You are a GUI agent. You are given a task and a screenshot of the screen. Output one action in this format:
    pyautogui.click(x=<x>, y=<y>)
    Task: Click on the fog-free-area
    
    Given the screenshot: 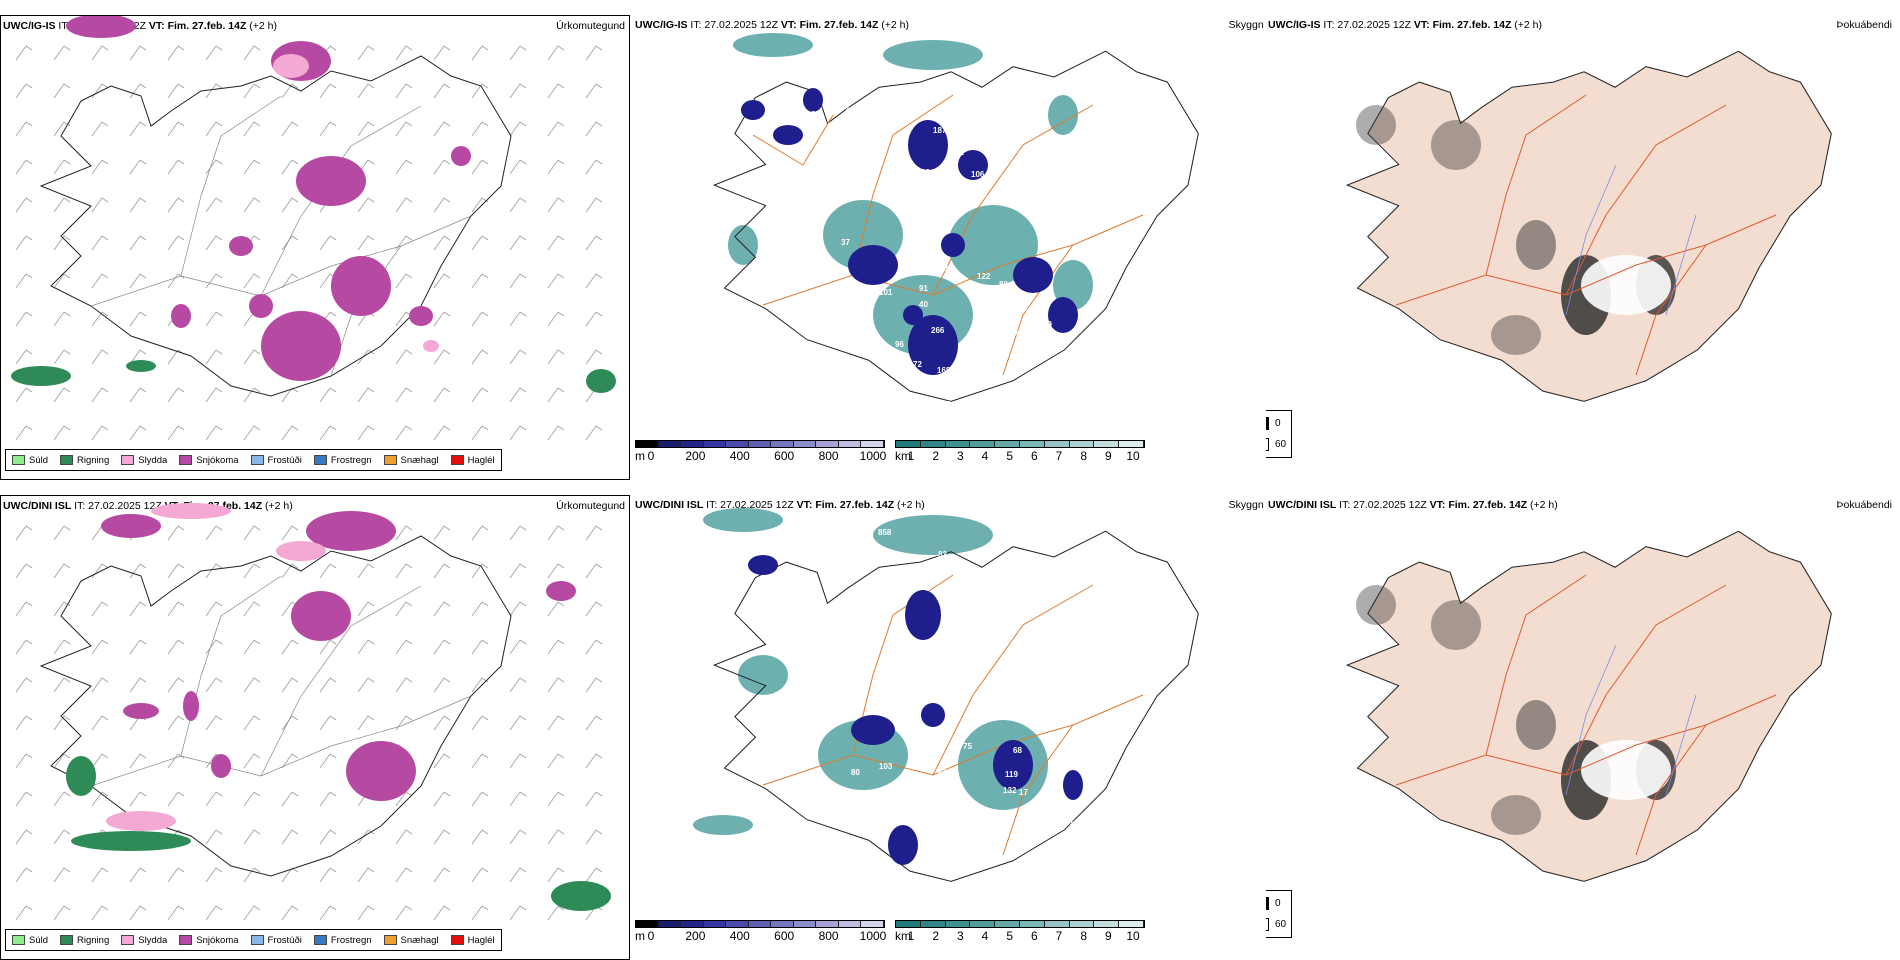 What is the action you would take?
    pyautogui.click(x=1626, y=770)
    